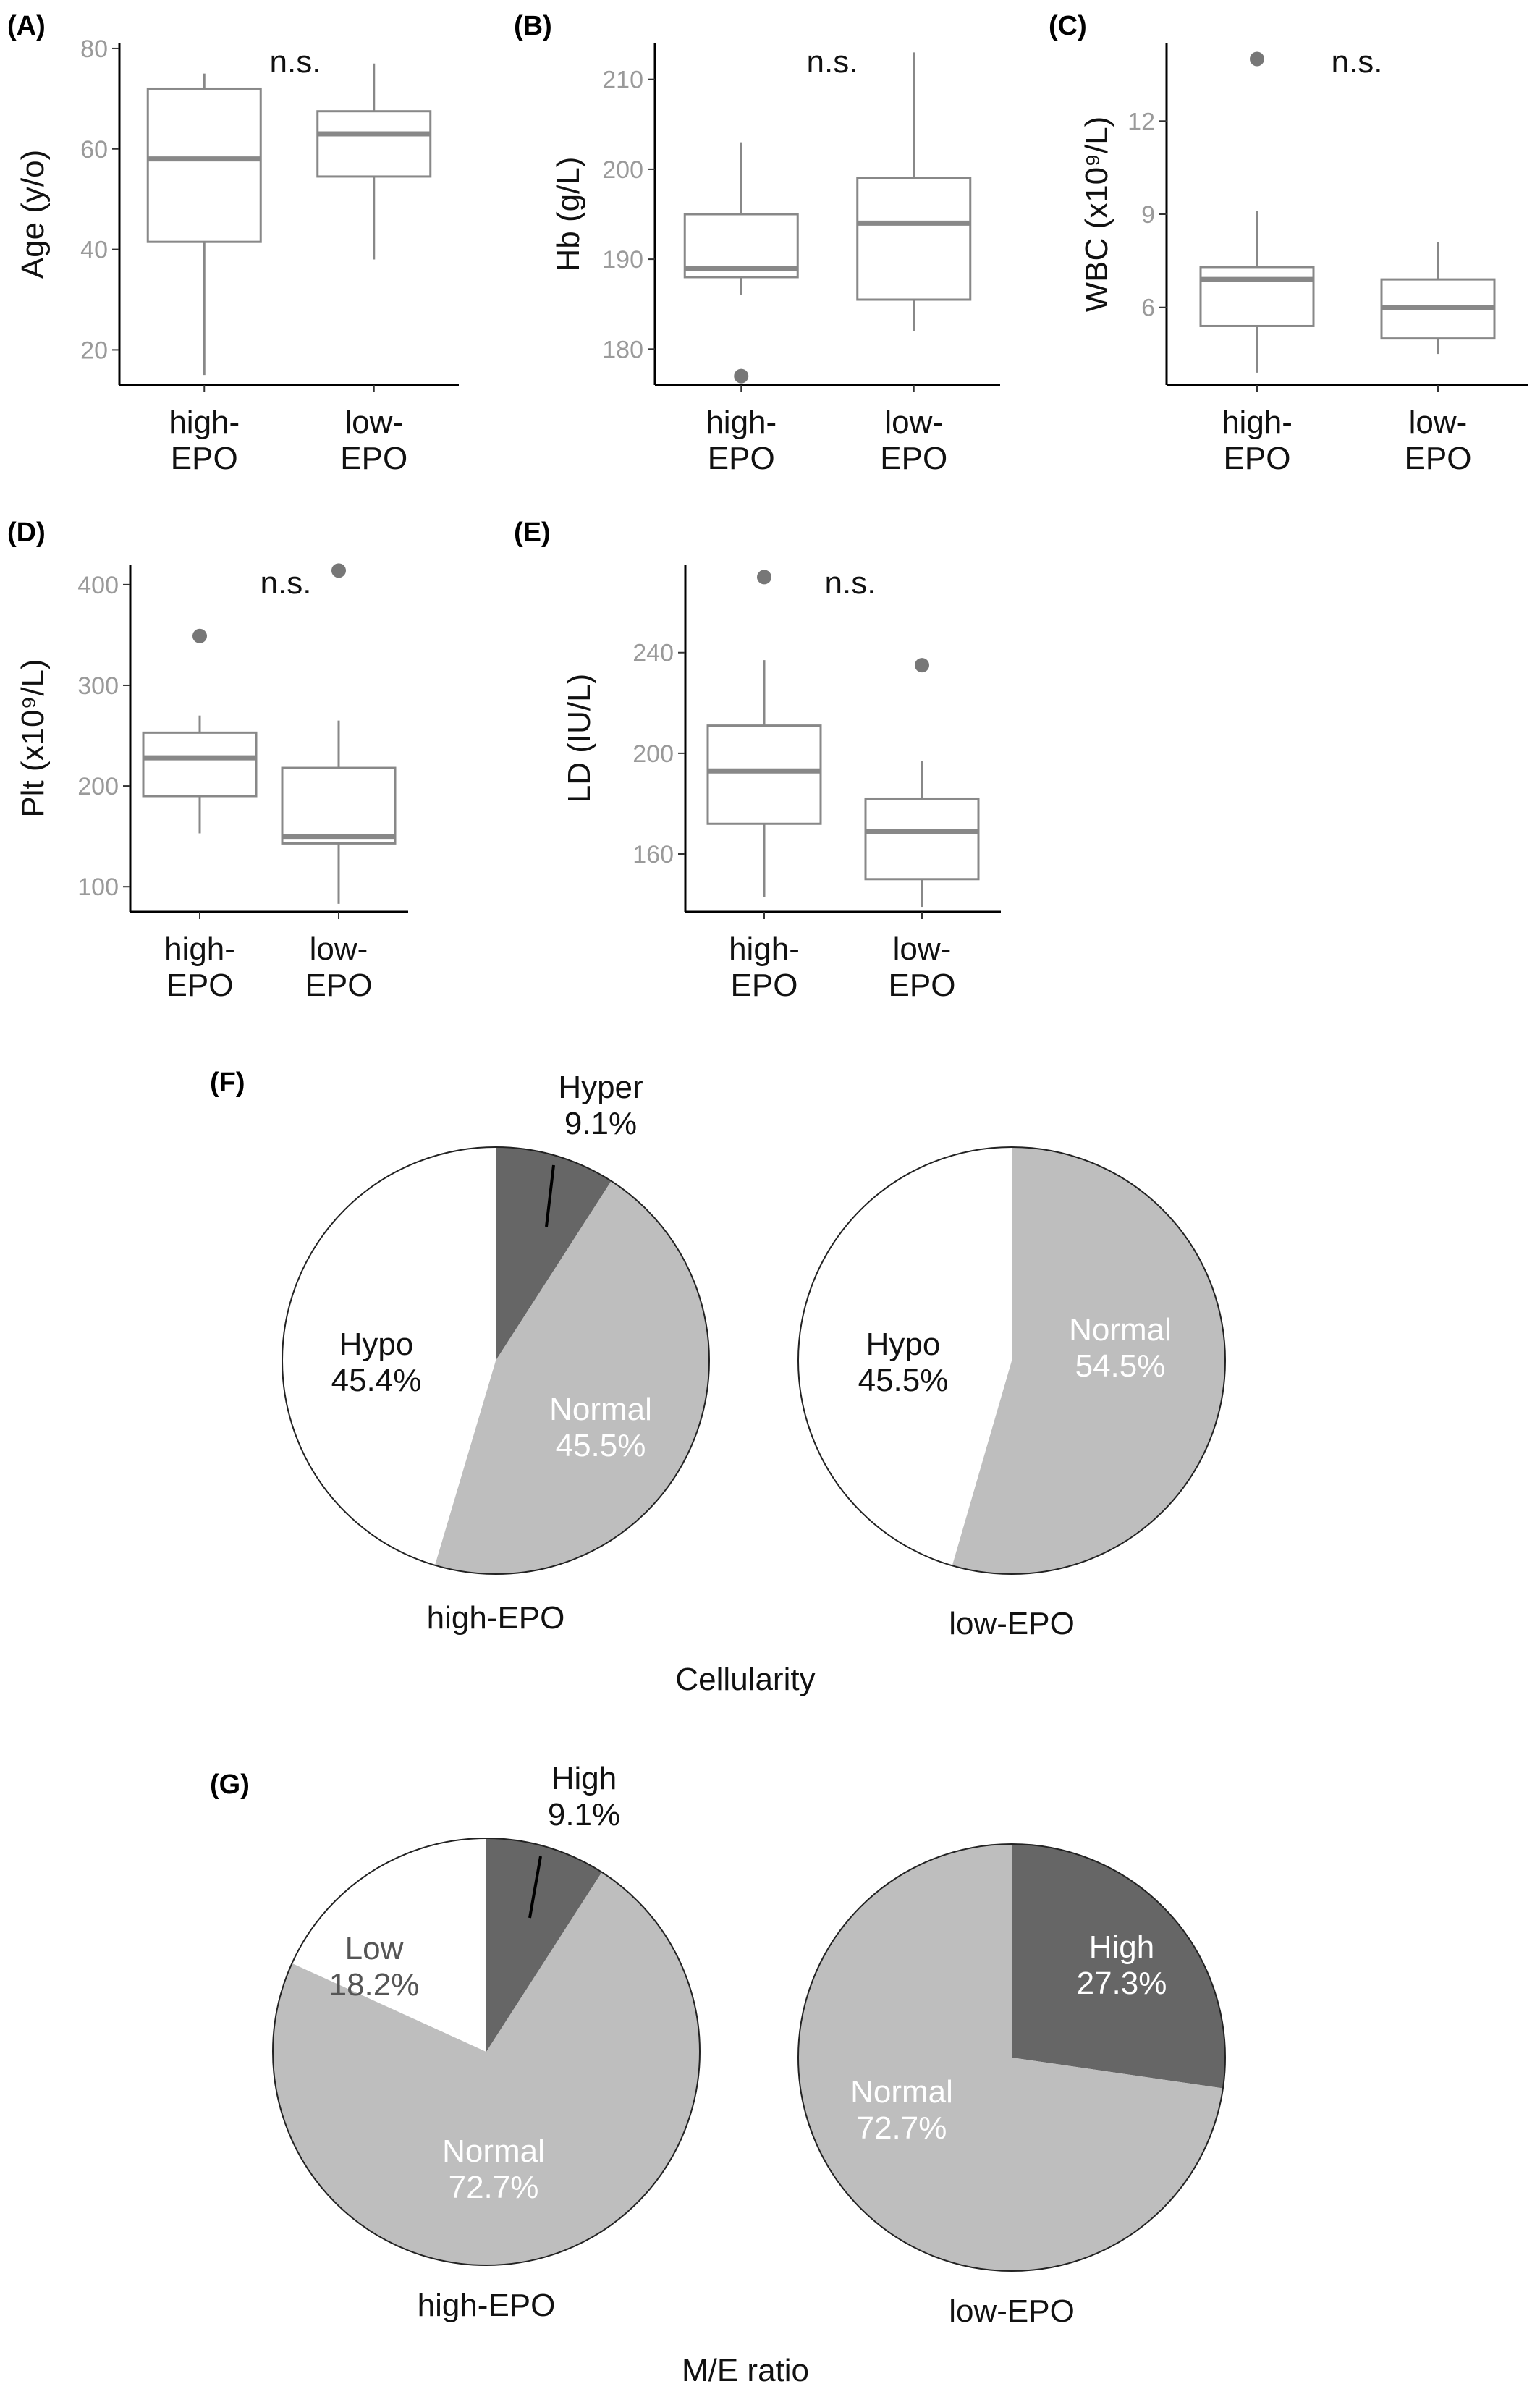 The image size is (1540, 2389). What do you see at coordinates (374, 1967) in the screenshot?
I see `slice-label: Low 18.2%` at bounding box center [374, 1967].